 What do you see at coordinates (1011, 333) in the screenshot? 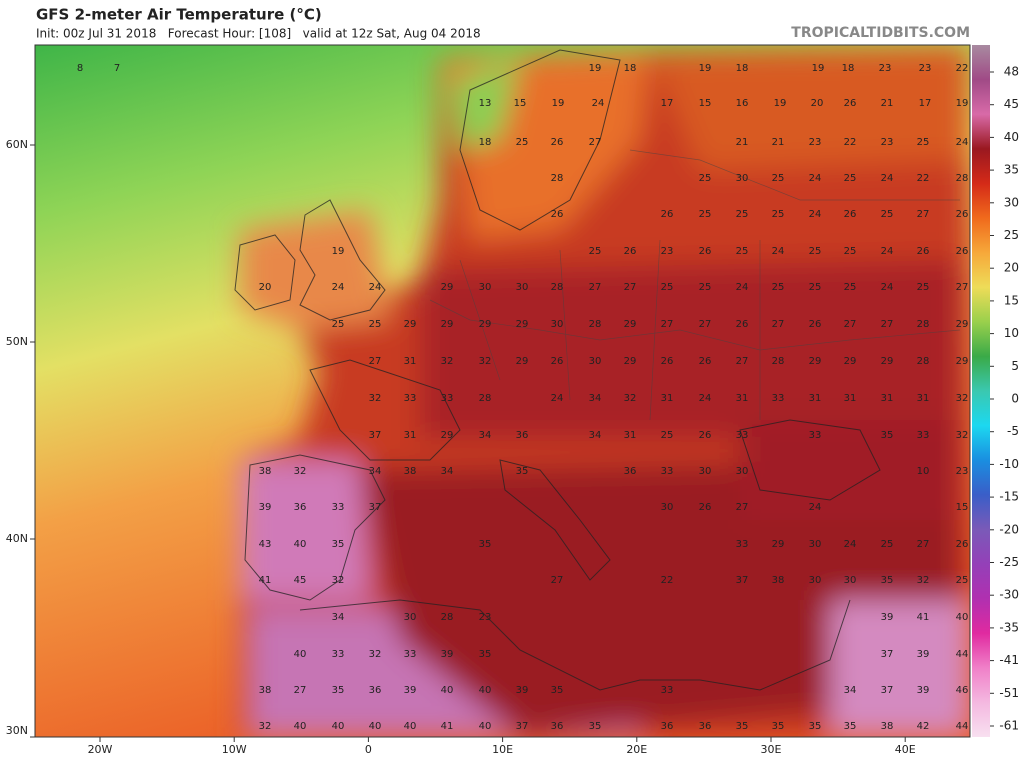
I see `colorbar-label: 10` at bounding box center [1011, 333].